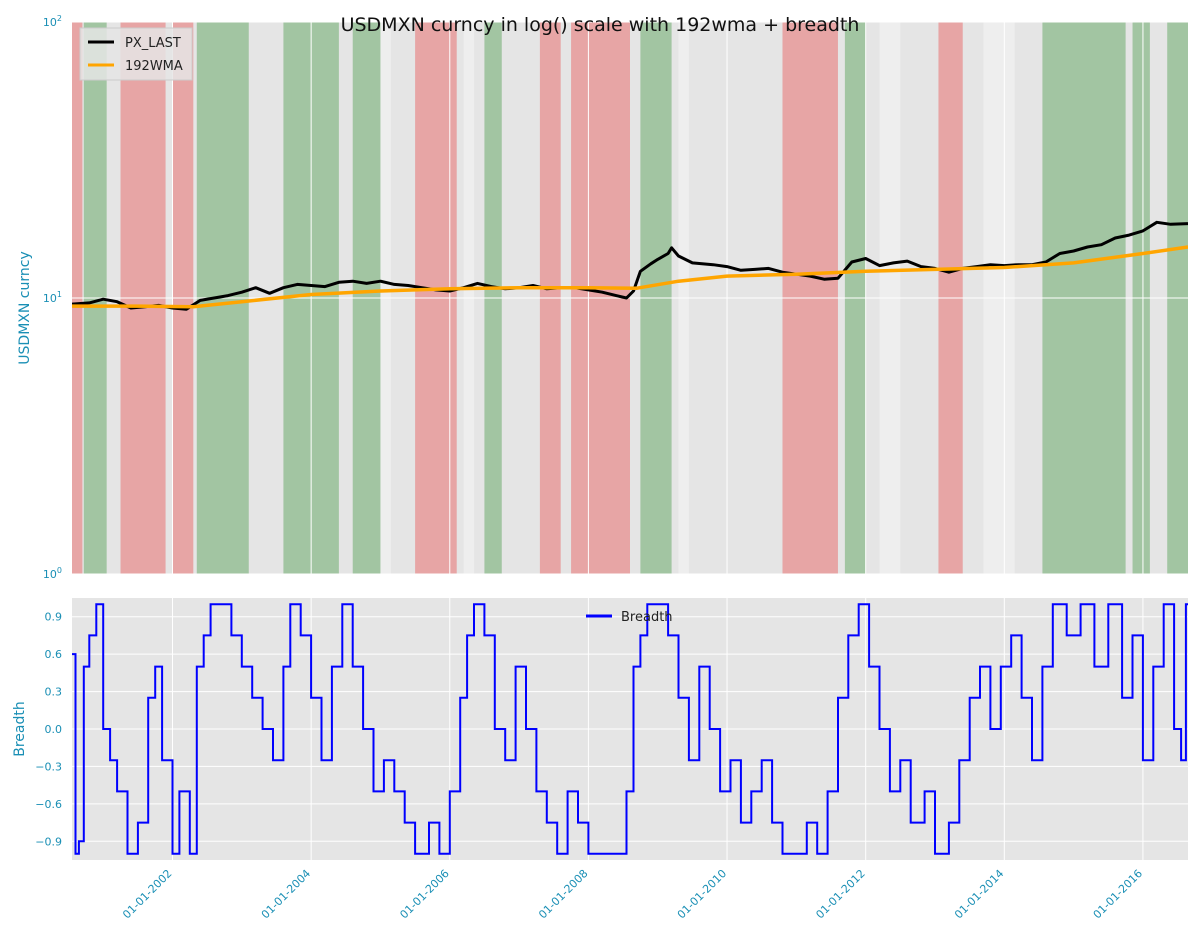 This screenshot has width=1200, height=944. I want to click on bottom-y-tick-label: 0.0, so click(54, 729).